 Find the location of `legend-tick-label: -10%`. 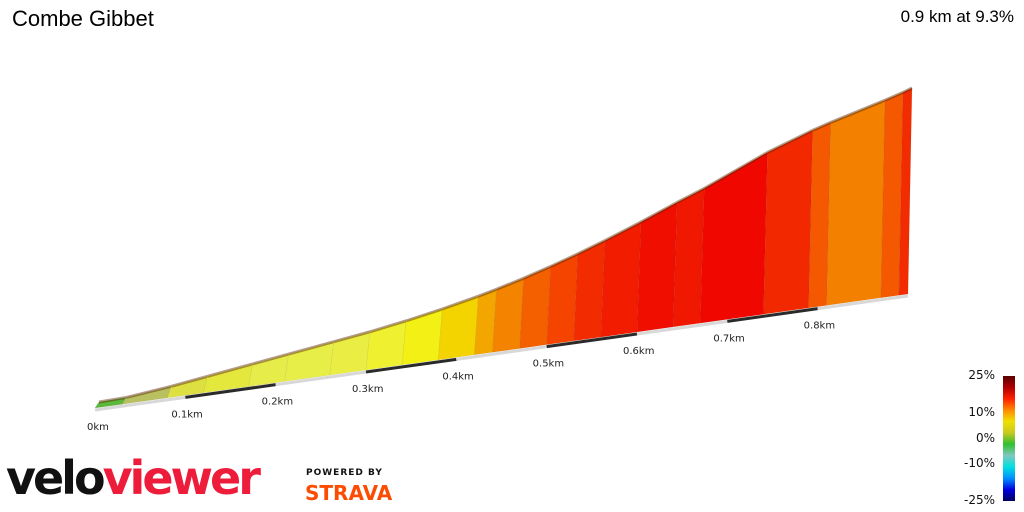

legend-tick-label: -10% is located at coordinates (979, 463).